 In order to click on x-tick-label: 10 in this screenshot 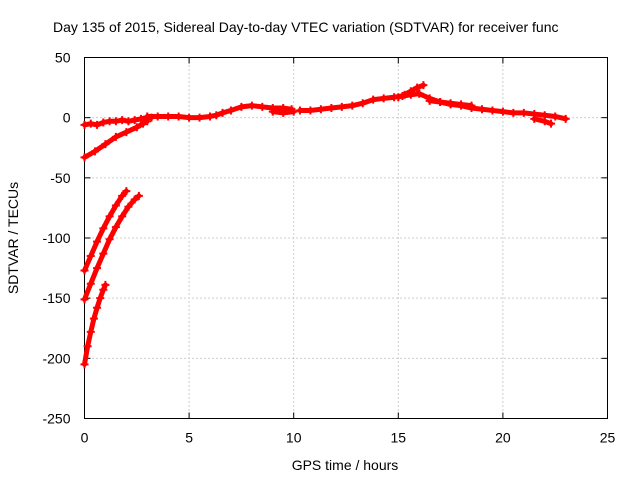, I will do `click(294, 438)`.